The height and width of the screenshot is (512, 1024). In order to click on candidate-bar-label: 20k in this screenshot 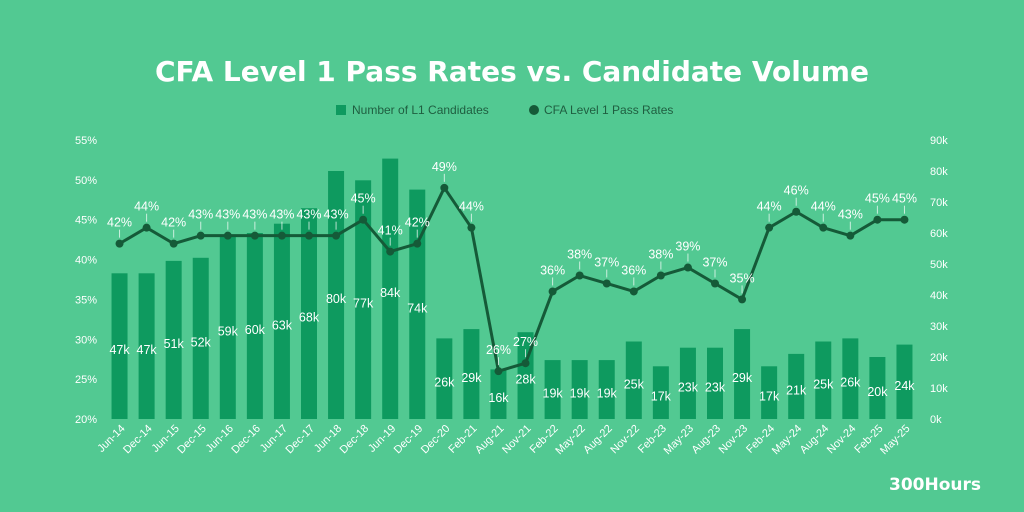, I will do `click(877, 392)`.